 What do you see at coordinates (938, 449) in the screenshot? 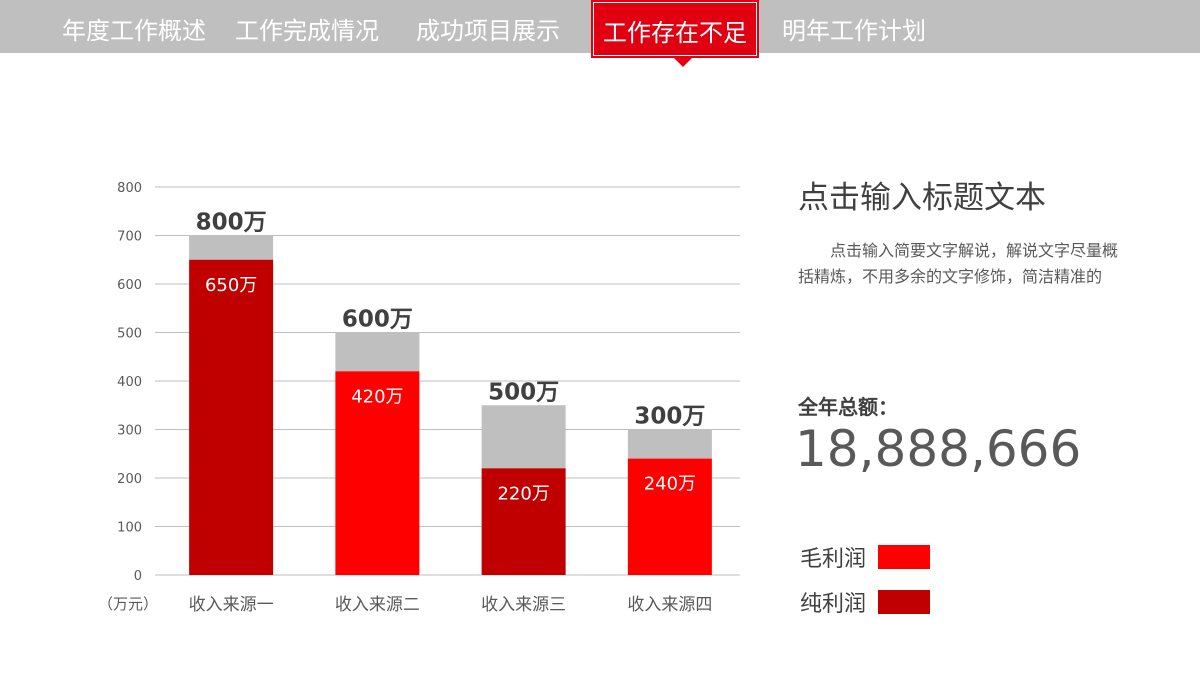
I see `total-value: 18,888,666` at bounding box center [938, 449].